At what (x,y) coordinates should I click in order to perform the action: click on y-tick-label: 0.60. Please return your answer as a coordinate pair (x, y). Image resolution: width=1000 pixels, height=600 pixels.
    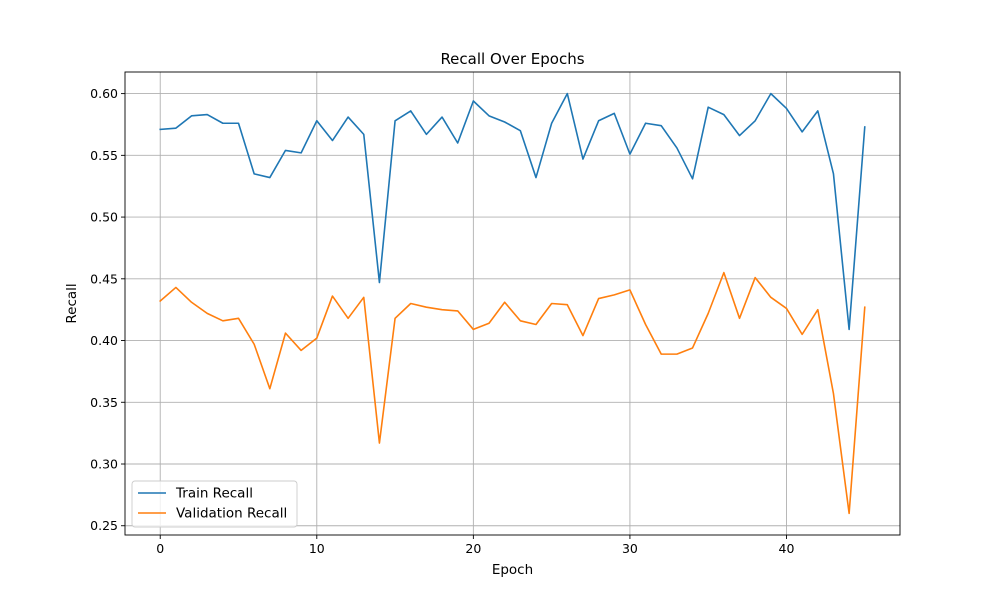
    Looking at the image, I should click on (104, 93).